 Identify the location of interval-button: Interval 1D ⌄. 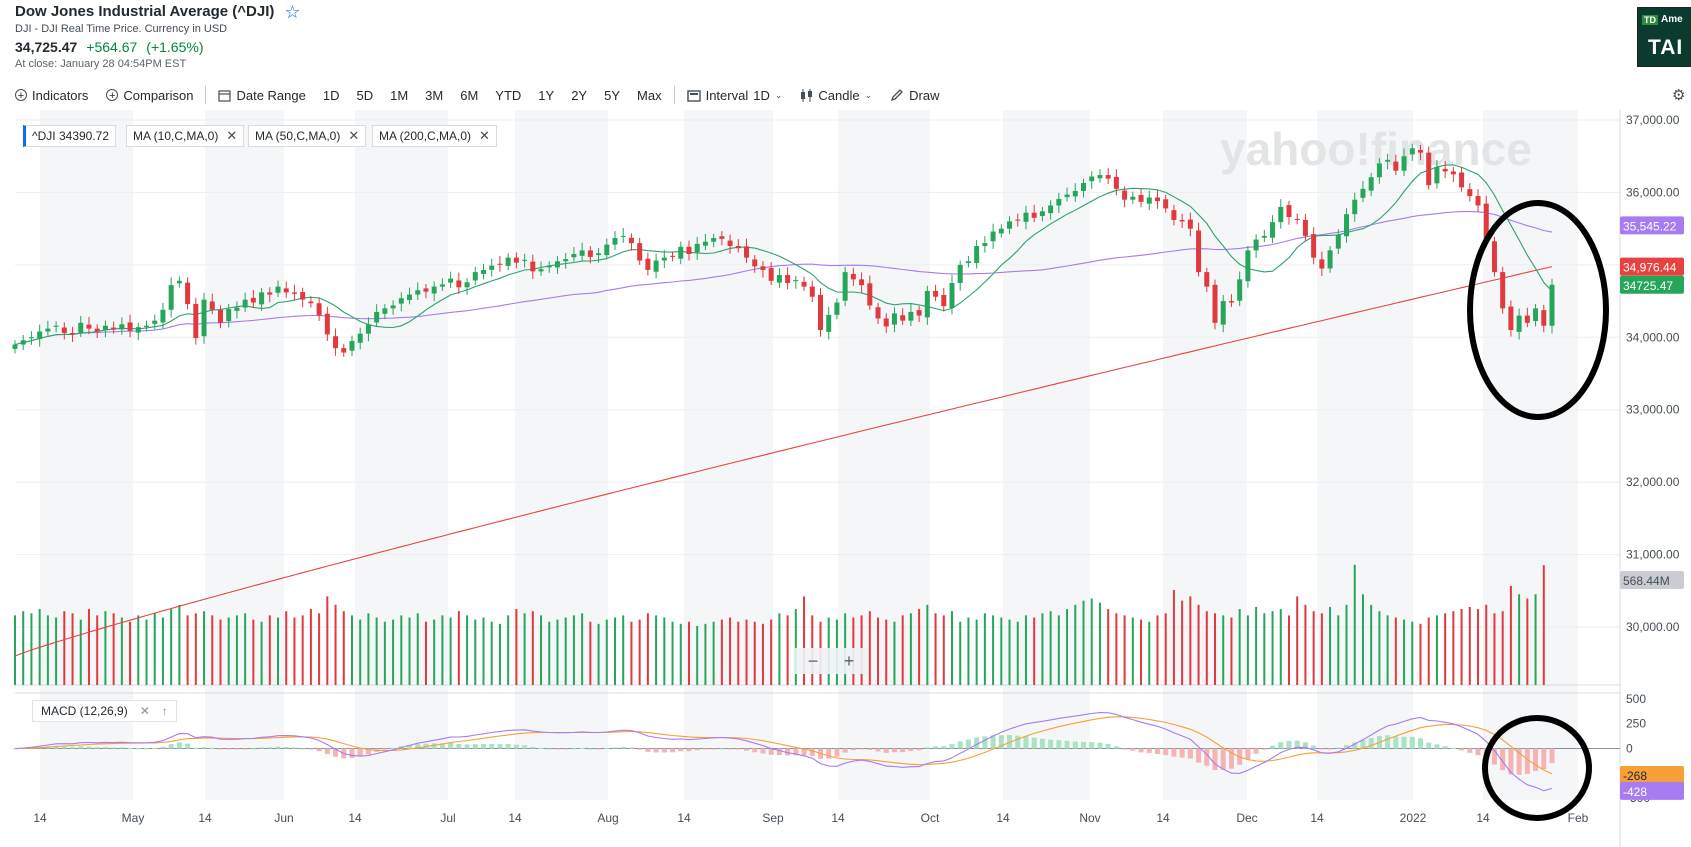
(734, 95).